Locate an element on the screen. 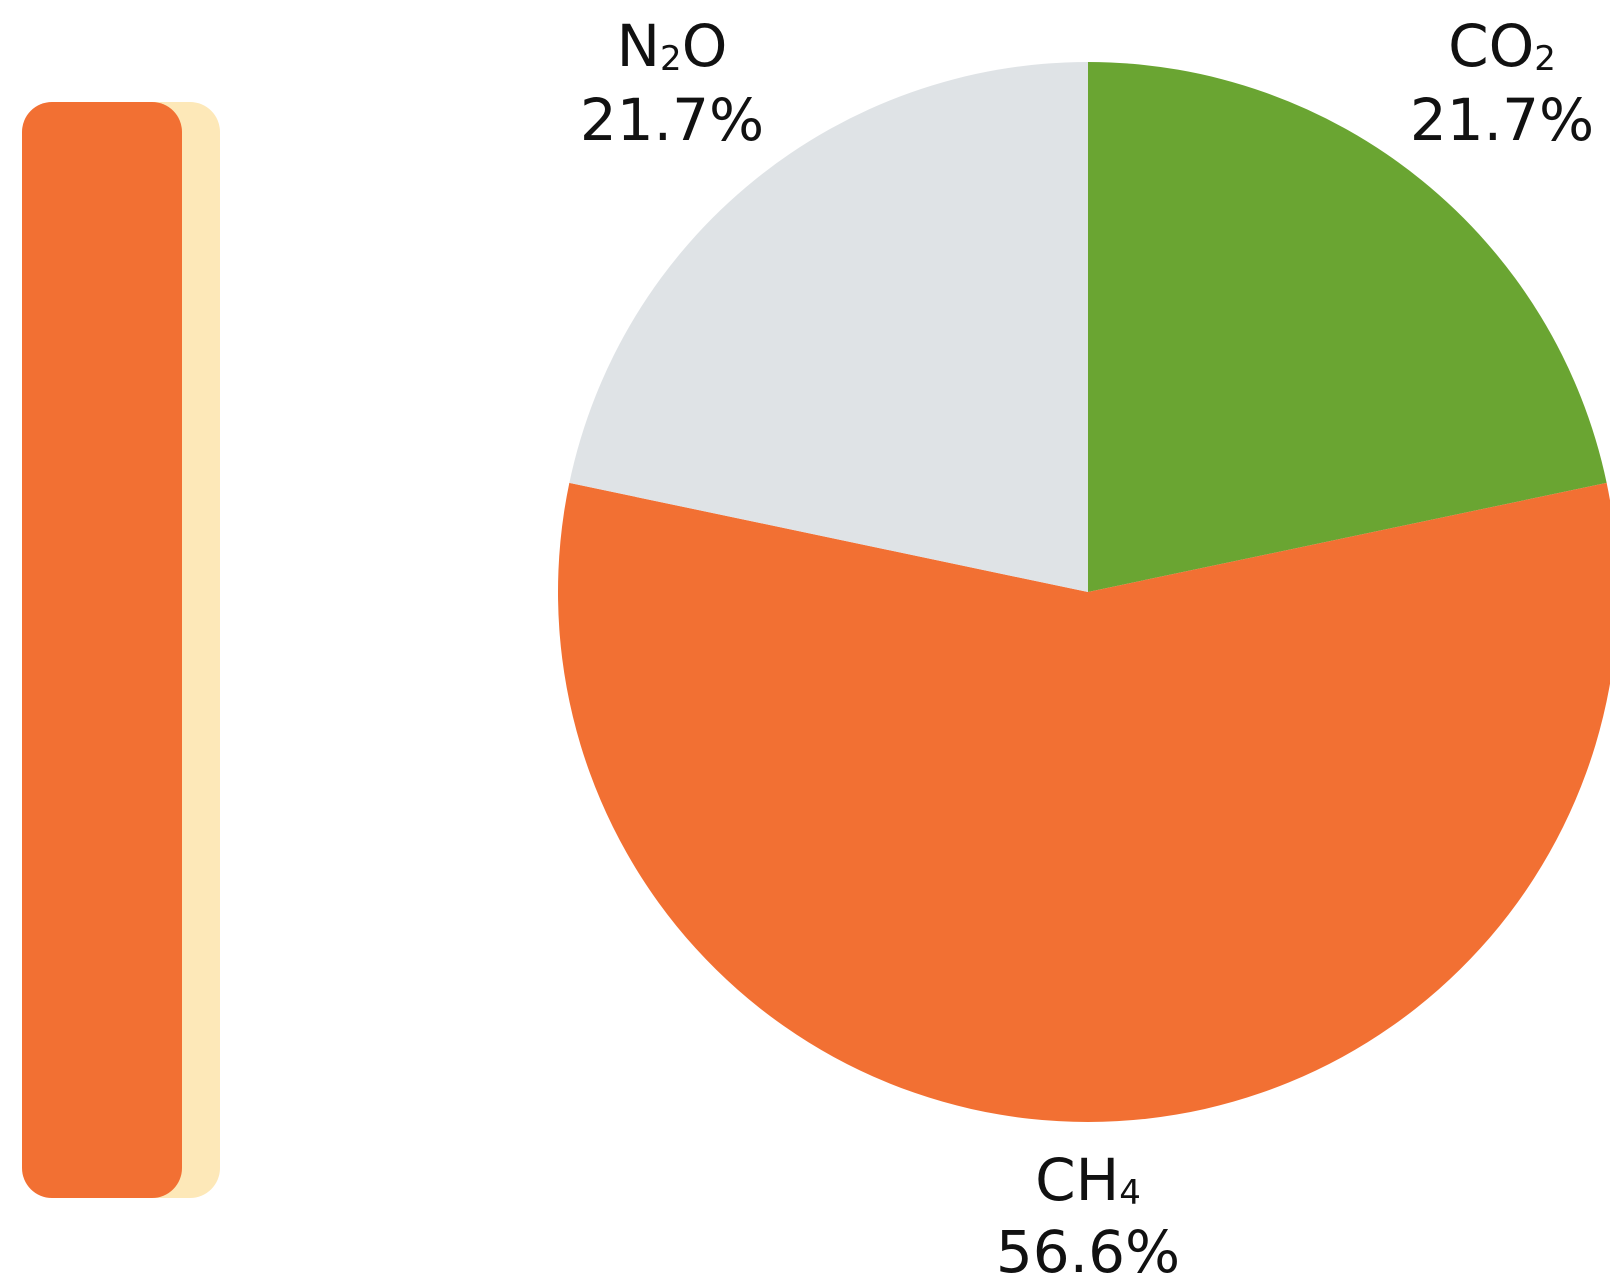  slice-label-co2: CO2 21.7% is located at coordinates (1502, 83).